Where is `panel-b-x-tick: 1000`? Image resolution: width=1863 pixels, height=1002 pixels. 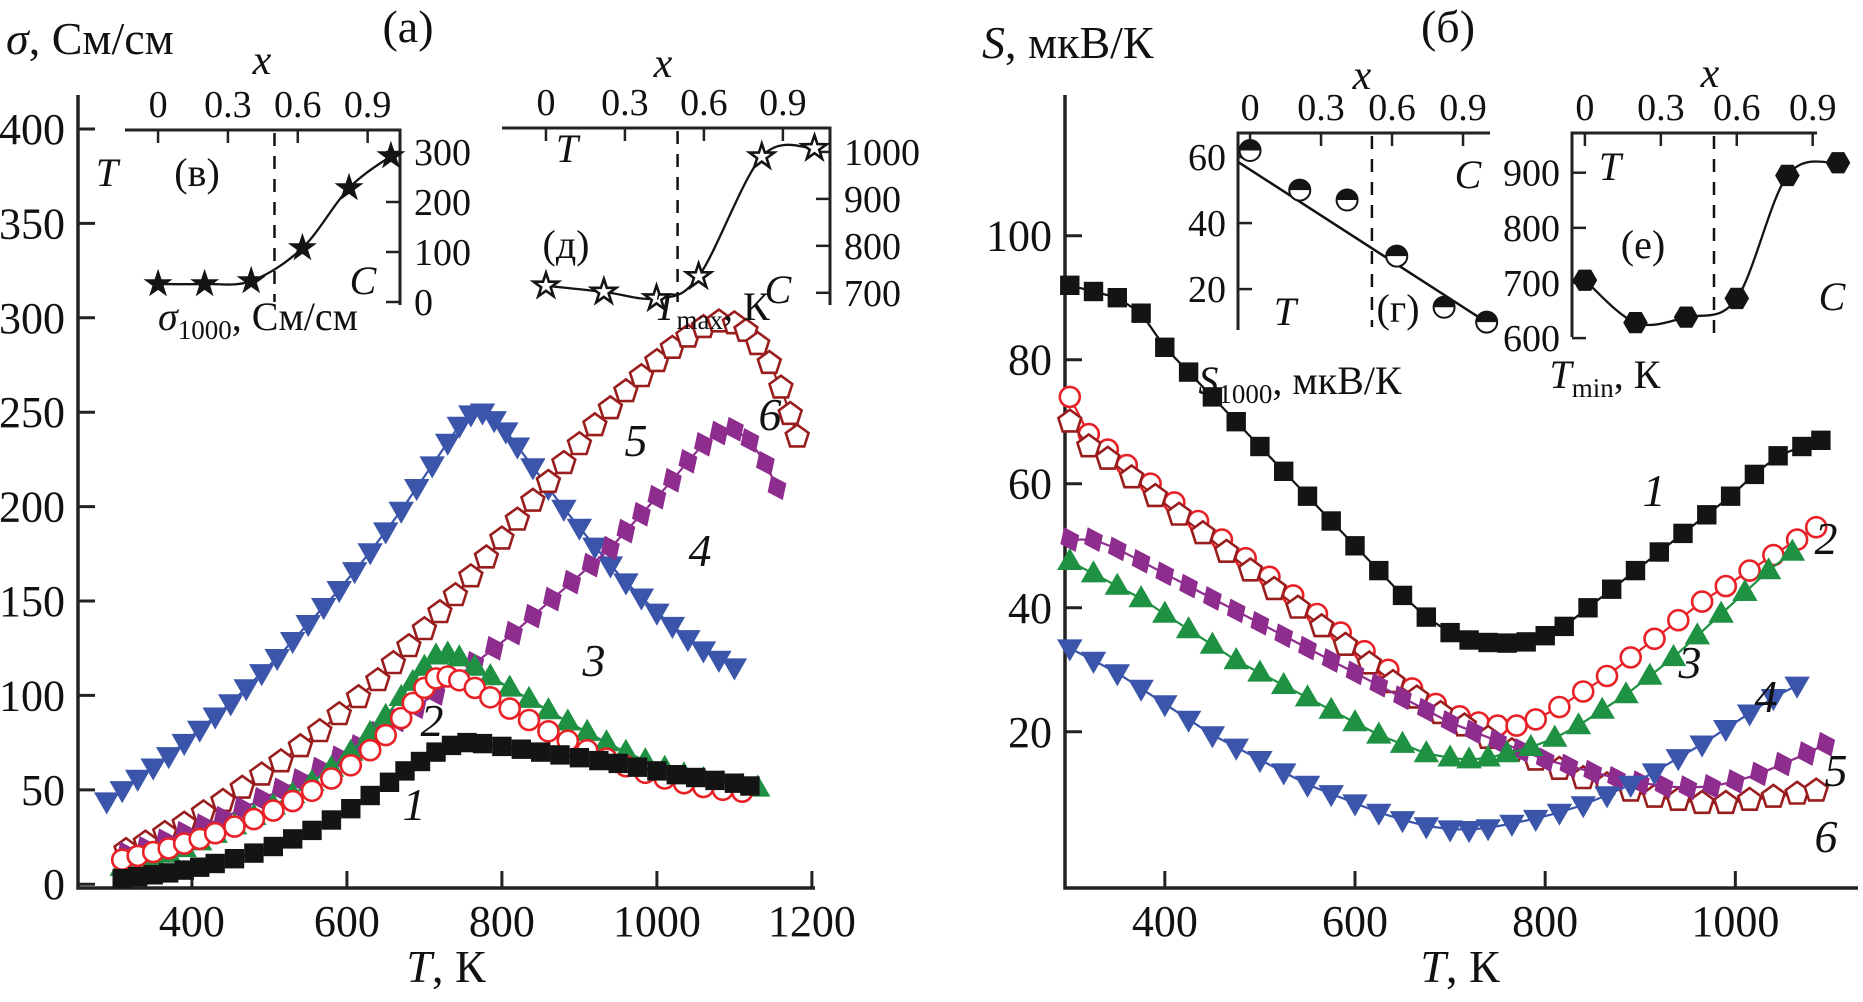
panel-b-x-tick: 1000 is located at coordinates (1735, 921).